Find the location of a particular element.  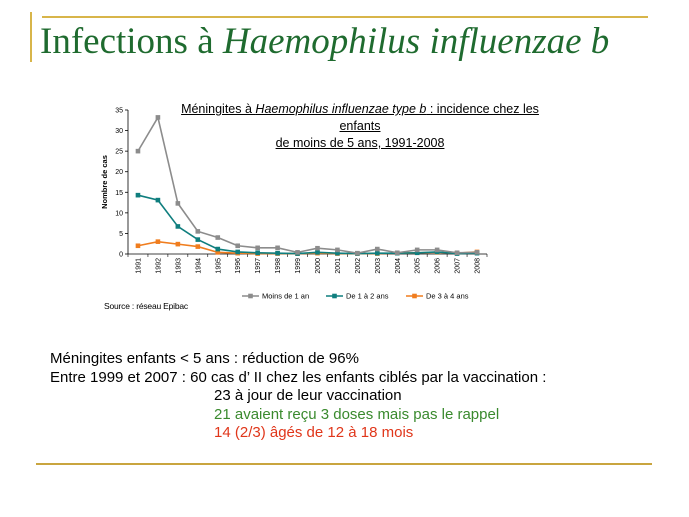

decorative-bottom-line is located at coordinates (344, 464).